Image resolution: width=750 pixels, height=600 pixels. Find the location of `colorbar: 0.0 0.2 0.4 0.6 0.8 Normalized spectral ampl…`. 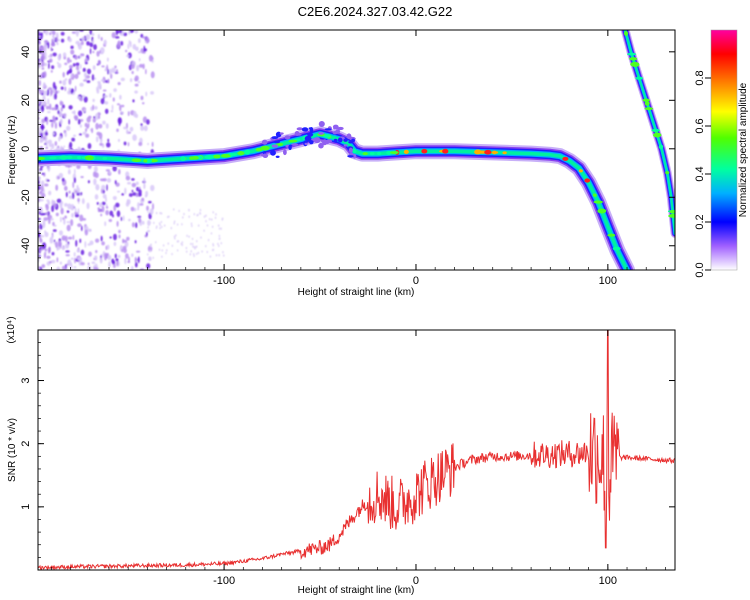

colorbar: 0.0 0.2 0.4 0.6 0.8 Normalized spectral ampl… is located at coordinates (721, 153).